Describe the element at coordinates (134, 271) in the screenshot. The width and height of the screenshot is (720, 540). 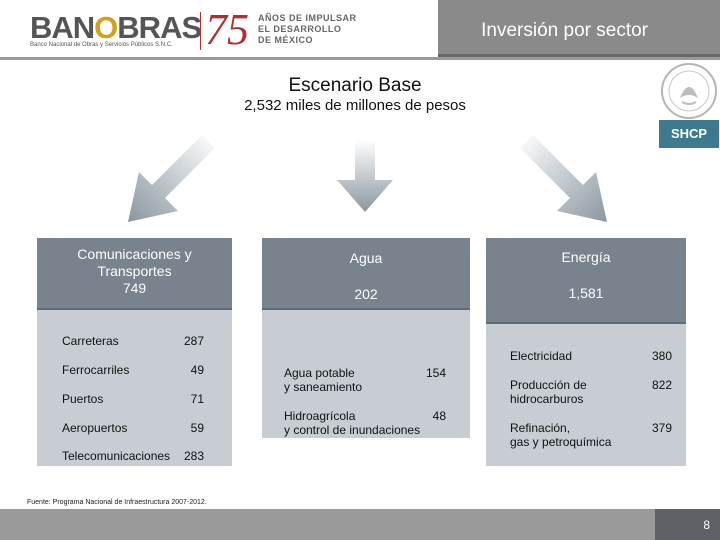
I see `sector-name-communications: Comunicaciones y Transportes 749` at that location.